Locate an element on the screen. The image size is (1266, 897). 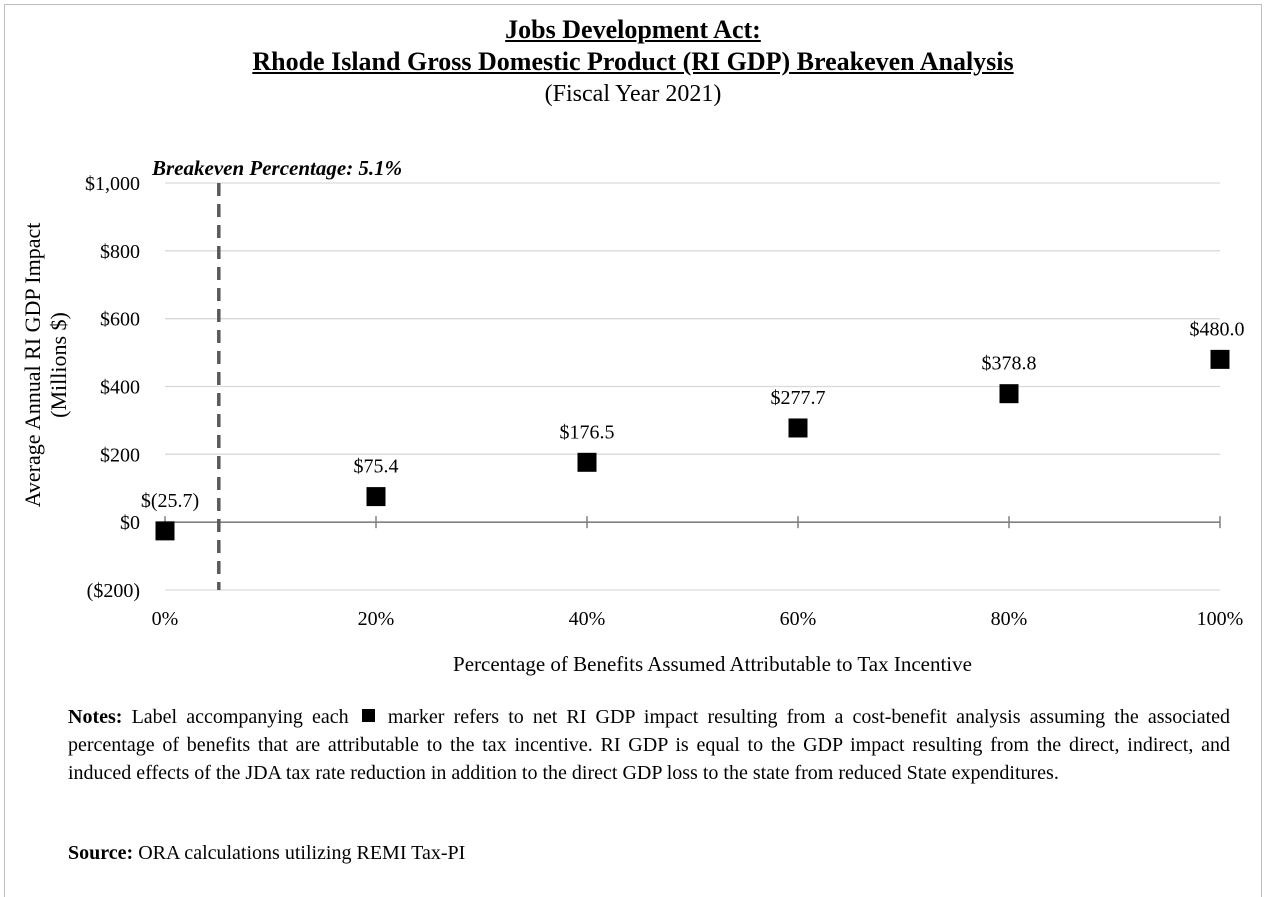
source-text: ORA calculations utilizing REMI Tax-PI is located at coordinates (302, 853).